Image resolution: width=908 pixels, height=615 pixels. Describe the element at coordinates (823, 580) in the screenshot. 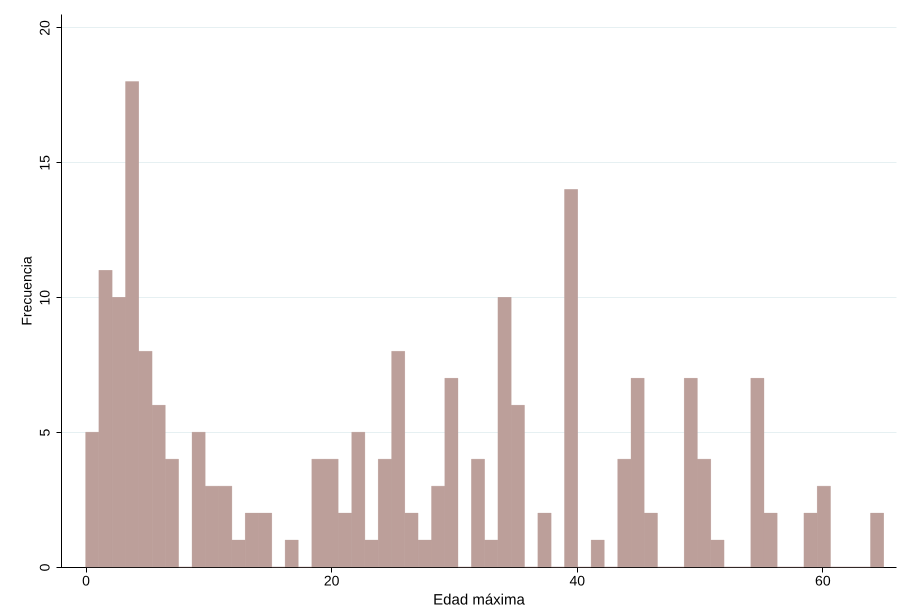

I see `x-tick-label: 60` at that location.